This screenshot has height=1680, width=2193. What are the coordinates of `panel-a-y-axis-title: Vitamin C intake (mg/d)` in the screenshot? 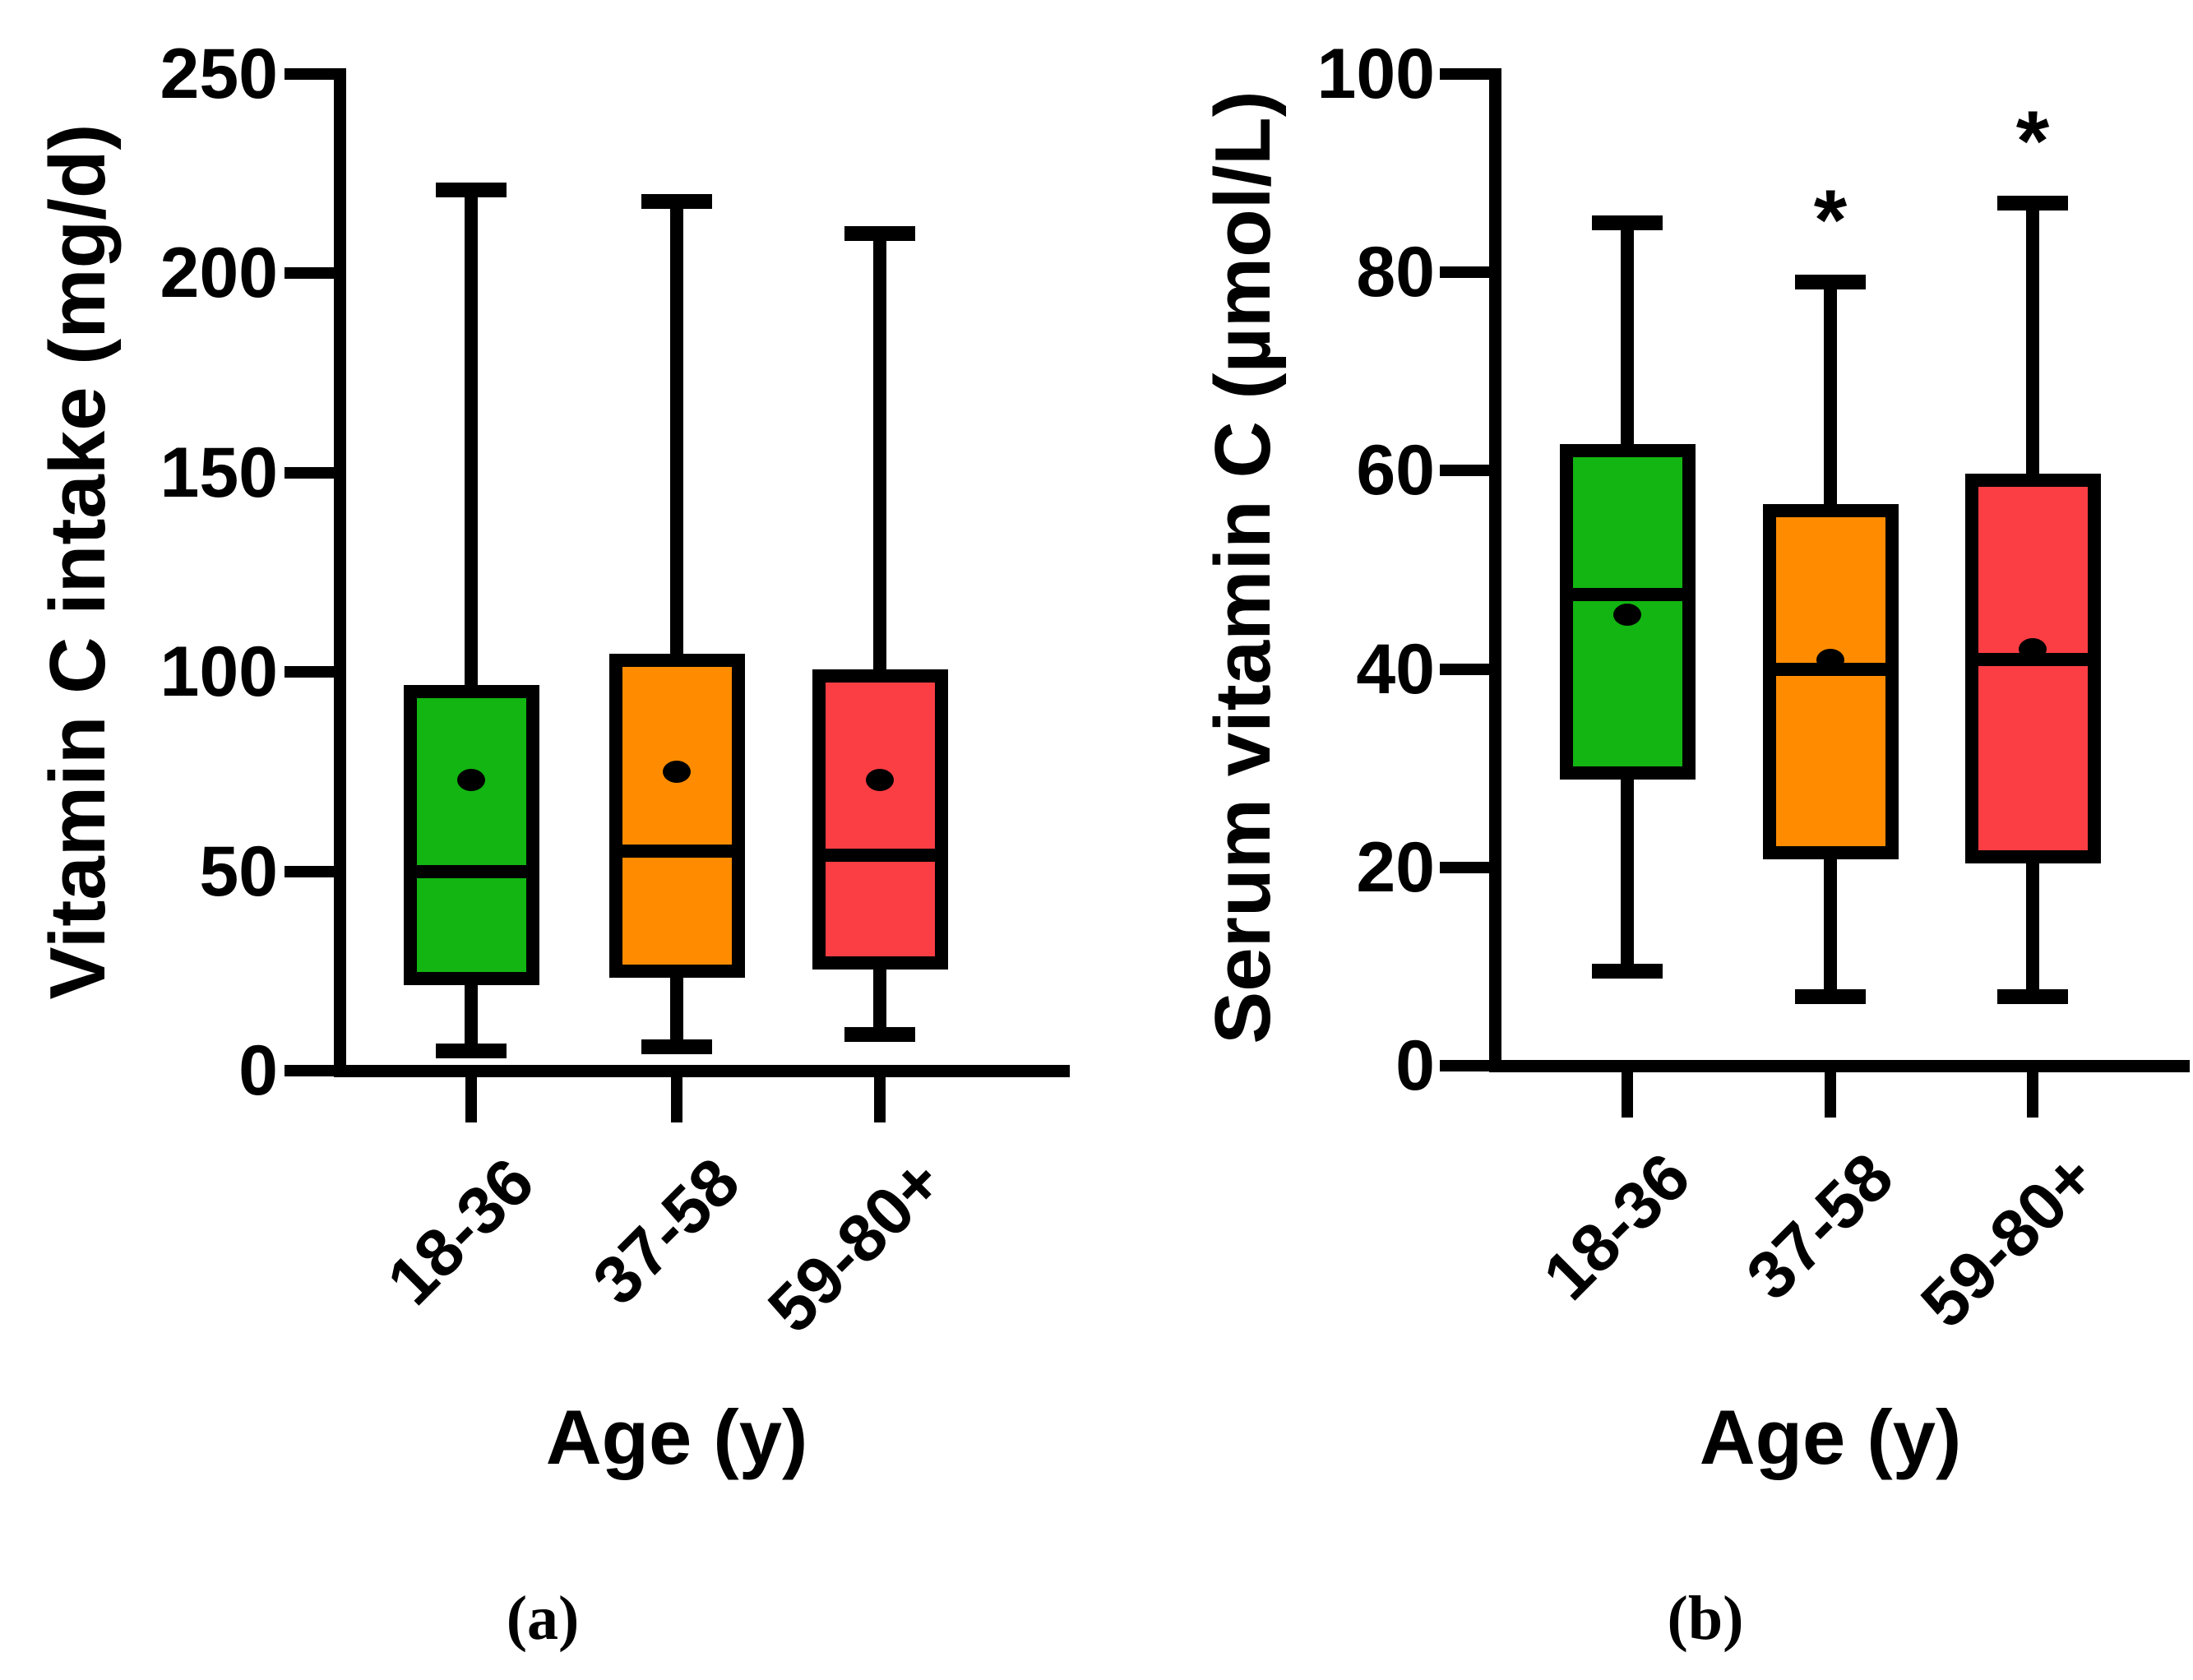 It's located at (78, 561).